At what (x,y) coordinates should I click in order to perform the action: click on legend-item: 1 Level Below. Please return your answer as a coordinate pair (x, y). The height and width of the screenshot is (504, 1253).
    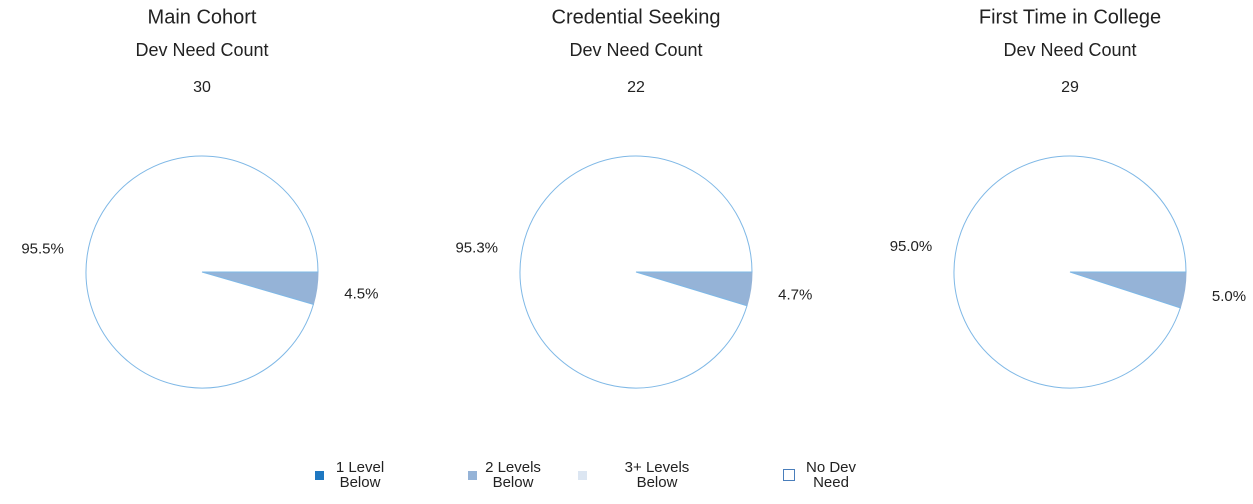
    Looking at the image, I should click on (353, 475).